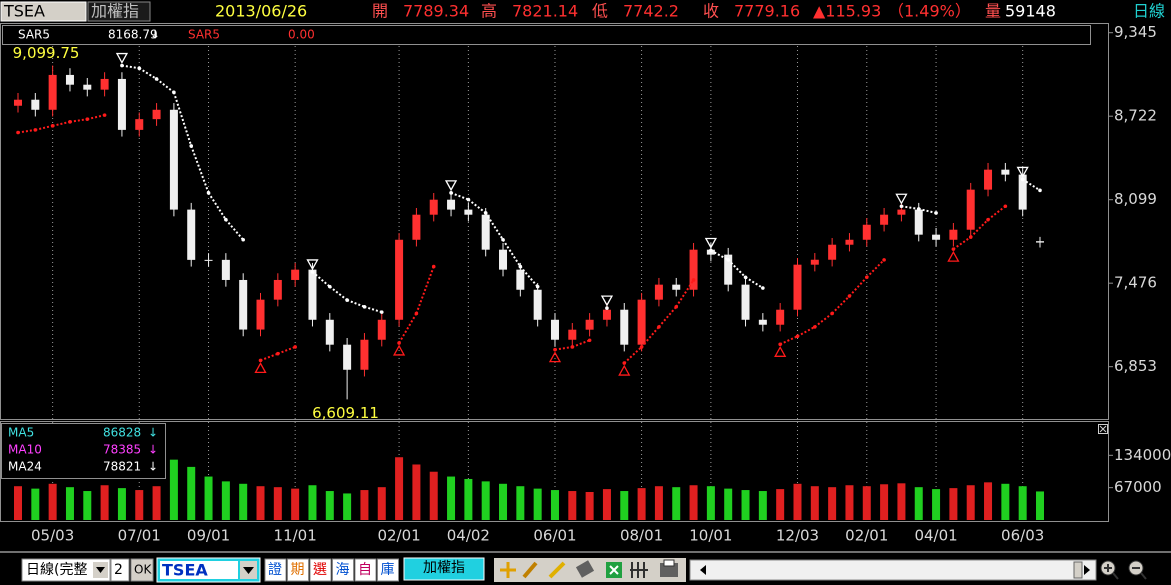  I want to click on scroll-thumb, so click(1078, 570).